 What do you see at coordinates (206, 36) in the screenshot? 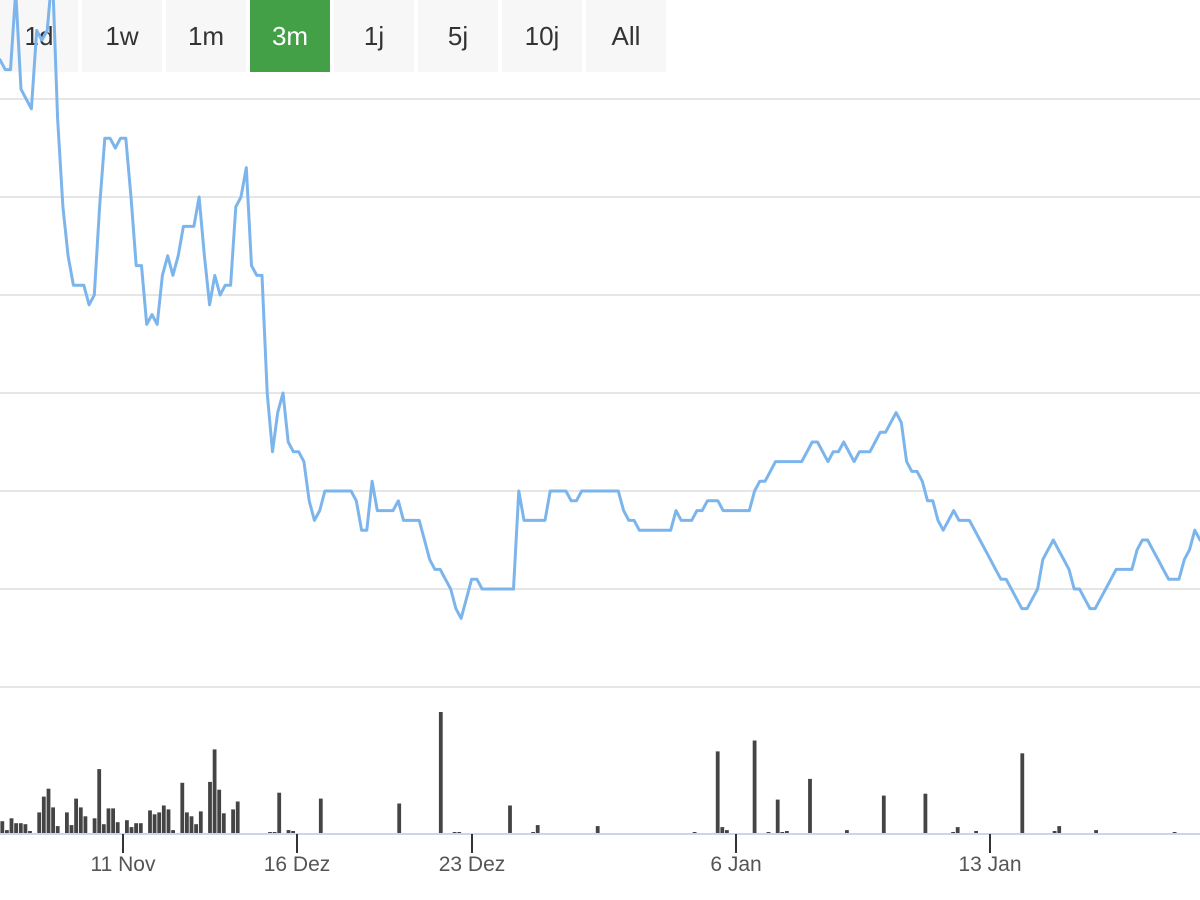
I see `range-button-1m: 1m` at bounding box center [206, 36].